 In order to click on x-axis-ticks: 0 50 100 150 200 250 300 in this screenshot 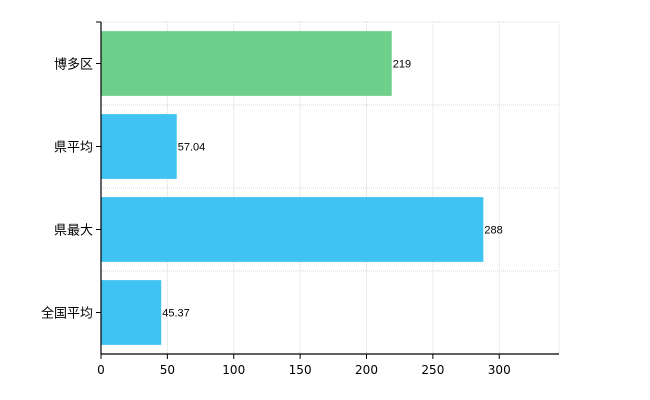, I will do `click(304, 365)`.